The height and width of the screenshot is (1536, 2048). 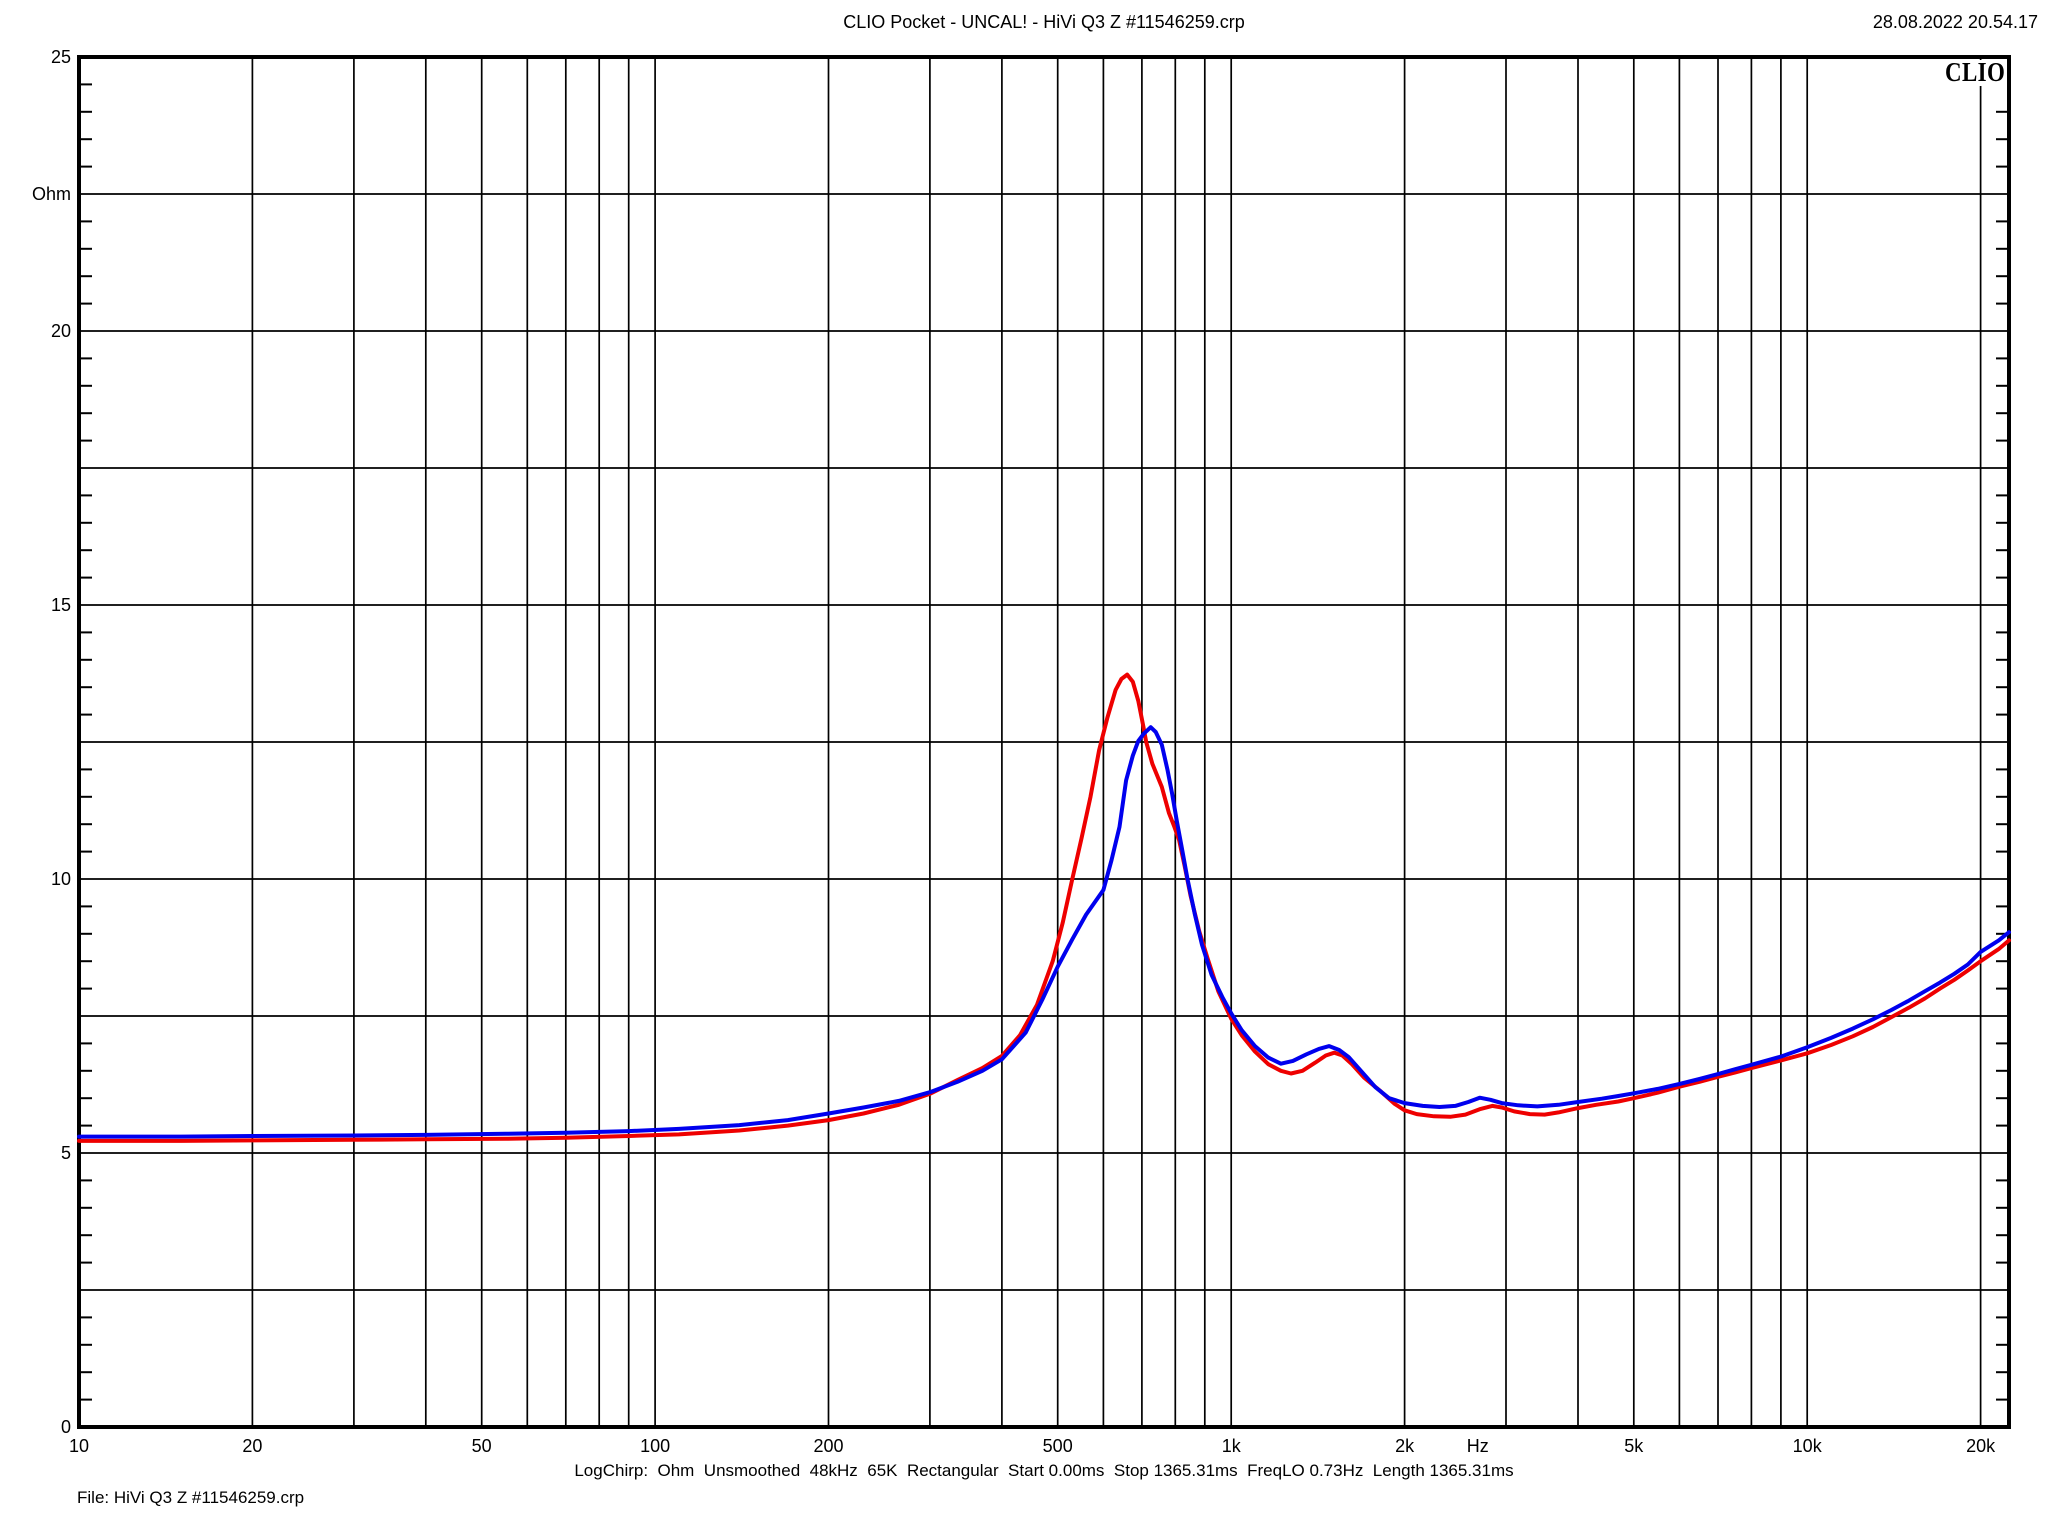 What do you see at coordinates (1981, 1446) in the screenshot?
I see `x-tick-label: 20k` at bounding box center [1981, 1446].